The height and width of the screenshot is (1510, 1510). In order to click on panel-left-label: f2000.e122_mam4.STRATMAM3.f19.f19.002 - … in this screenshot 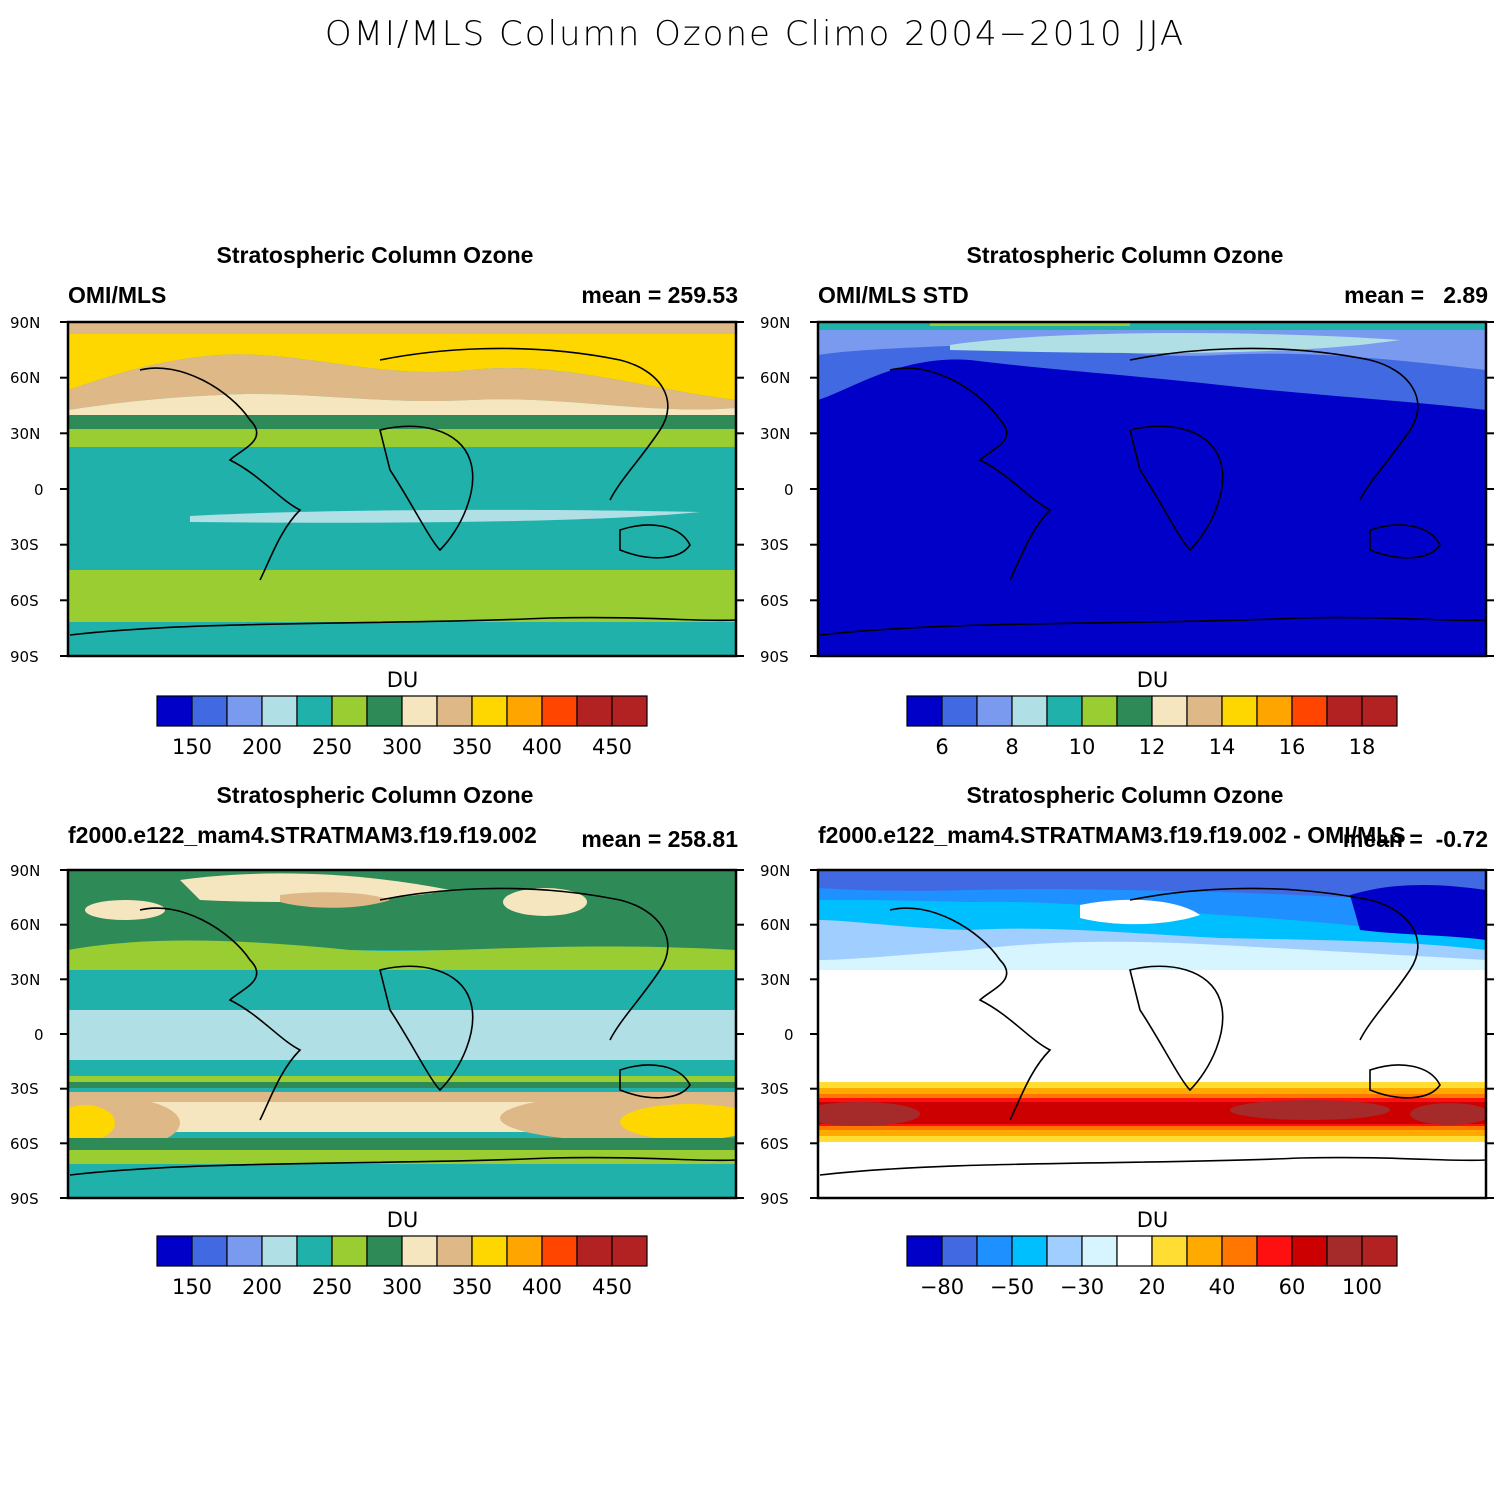, I will do `click(1112, 835)`.